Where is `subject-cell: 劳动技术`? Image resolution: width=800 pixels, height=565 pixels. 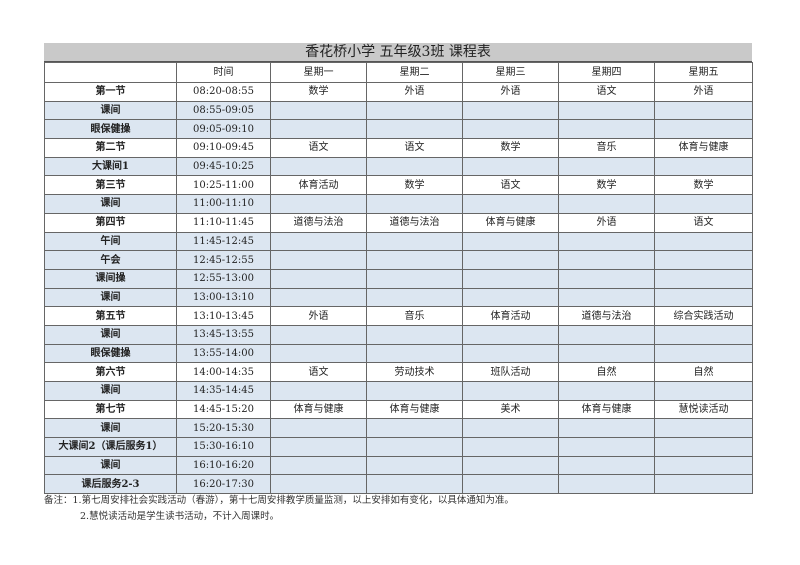 subject-cell: 劳动技术 is located at coordinates (414, 372).